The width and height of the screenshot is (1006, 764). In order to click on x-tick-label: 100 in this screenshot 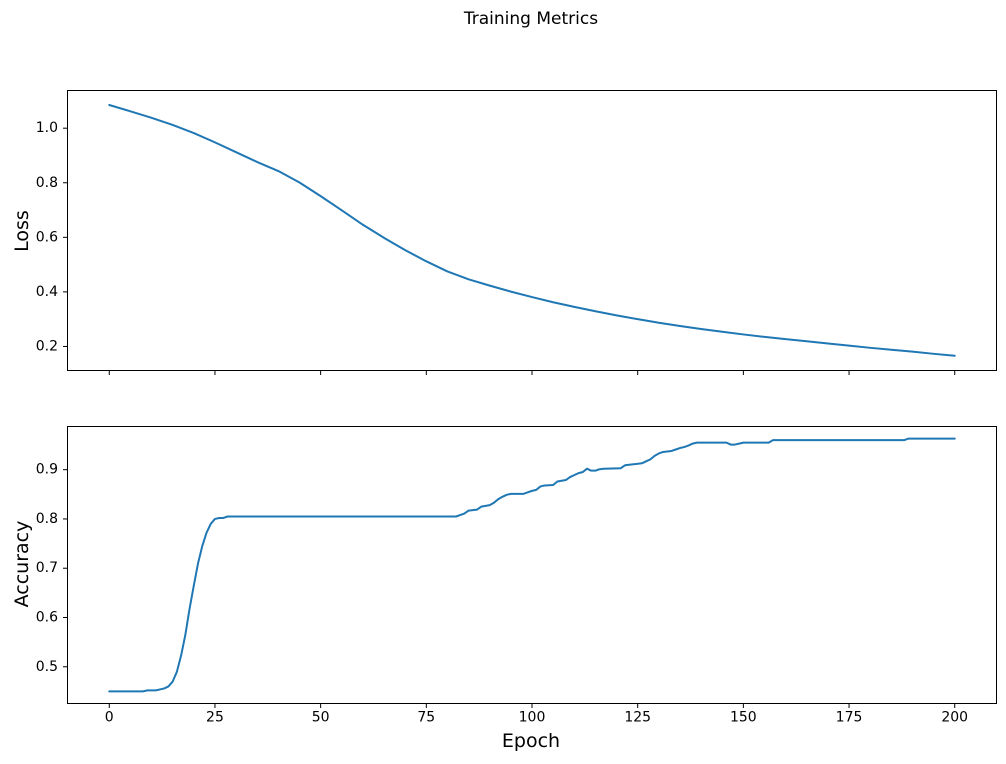, I will do `click(531, 717)`.